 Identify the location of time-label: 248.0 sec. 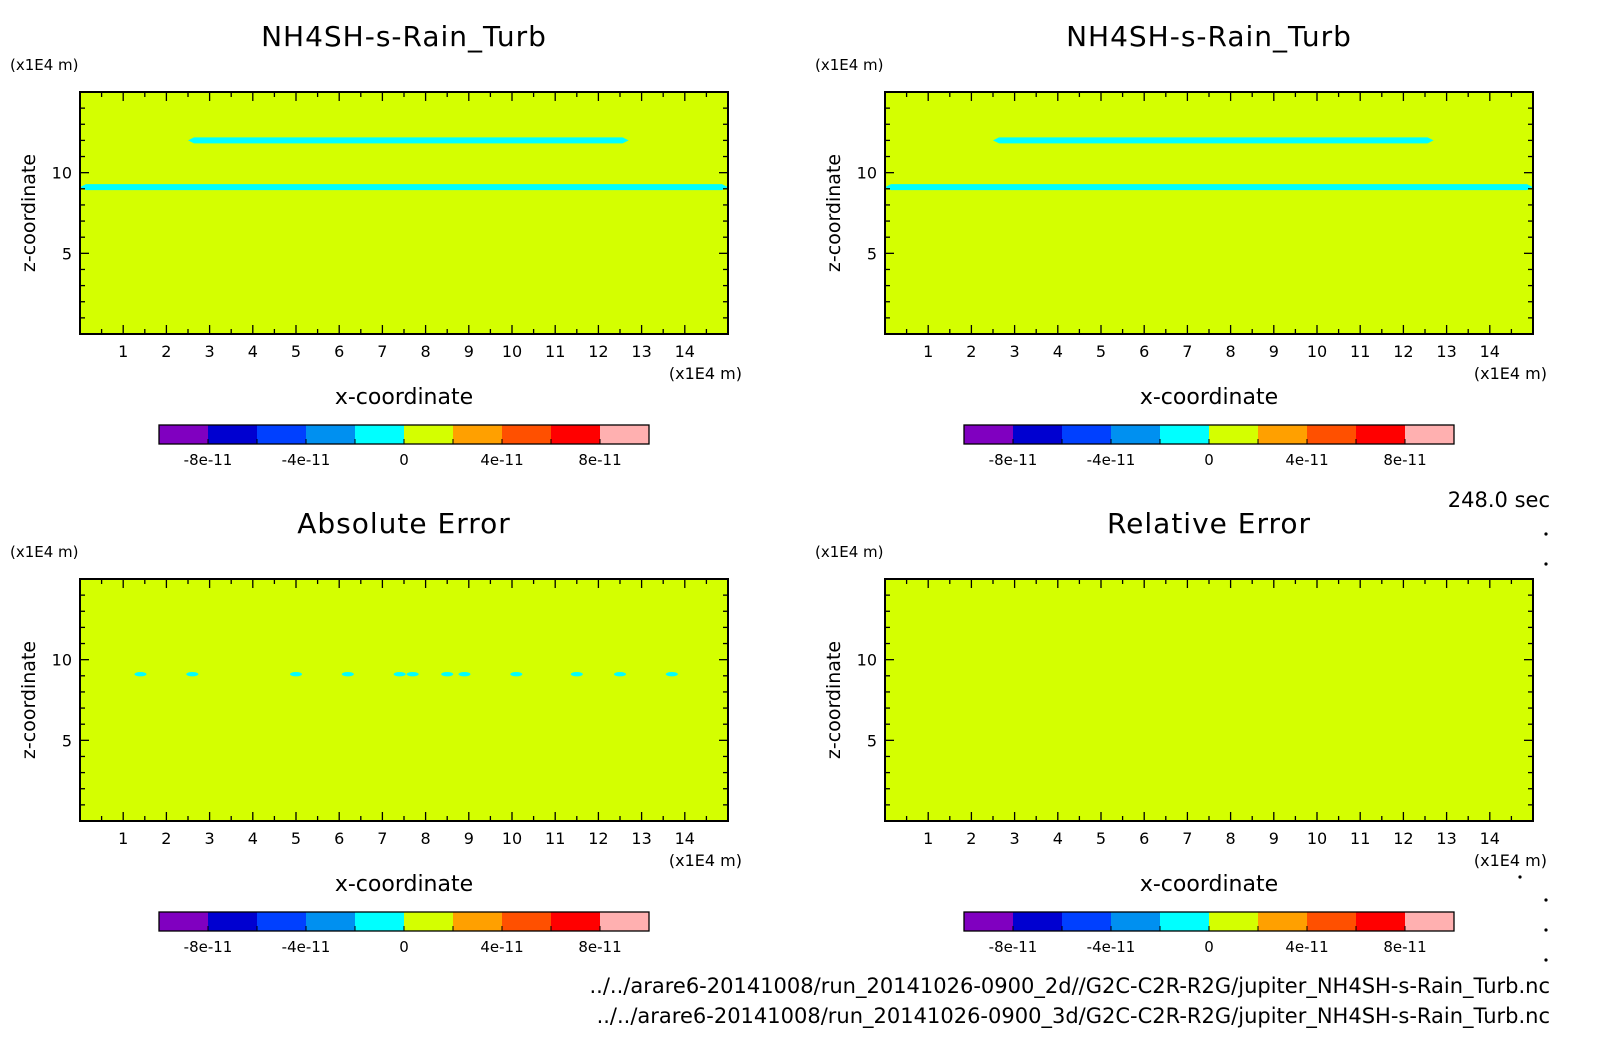
(1499, 500).